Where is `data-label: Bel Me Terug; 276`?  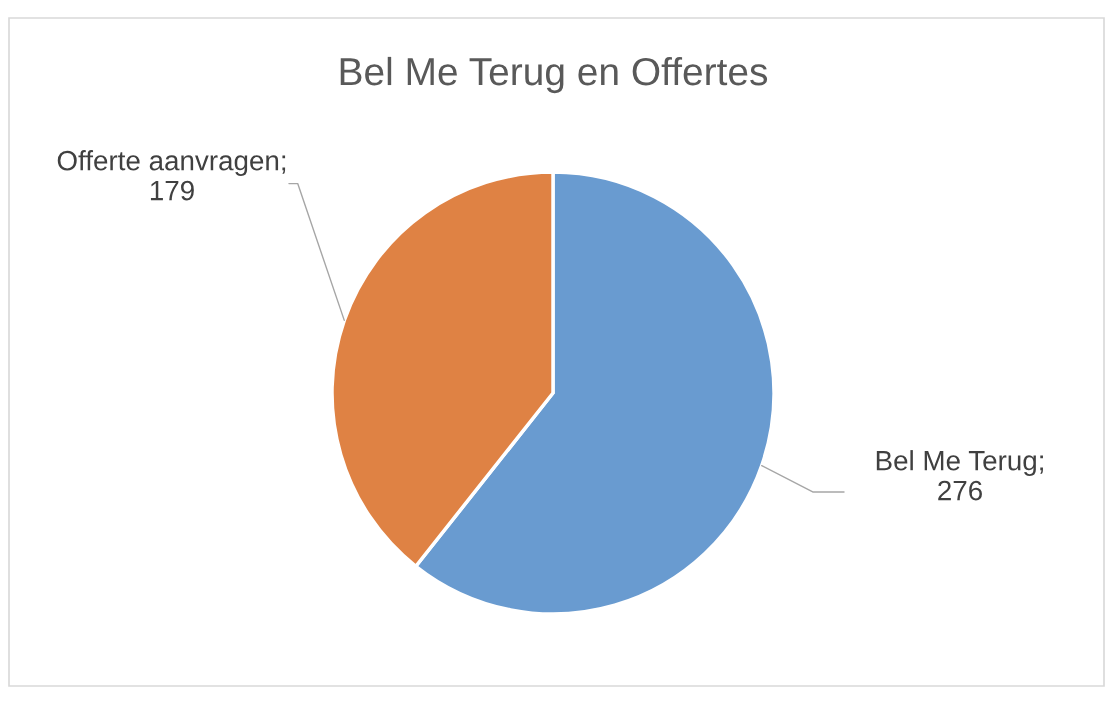
data-label: Bel Me Terug; 276 is located at coordinates (959, 475).